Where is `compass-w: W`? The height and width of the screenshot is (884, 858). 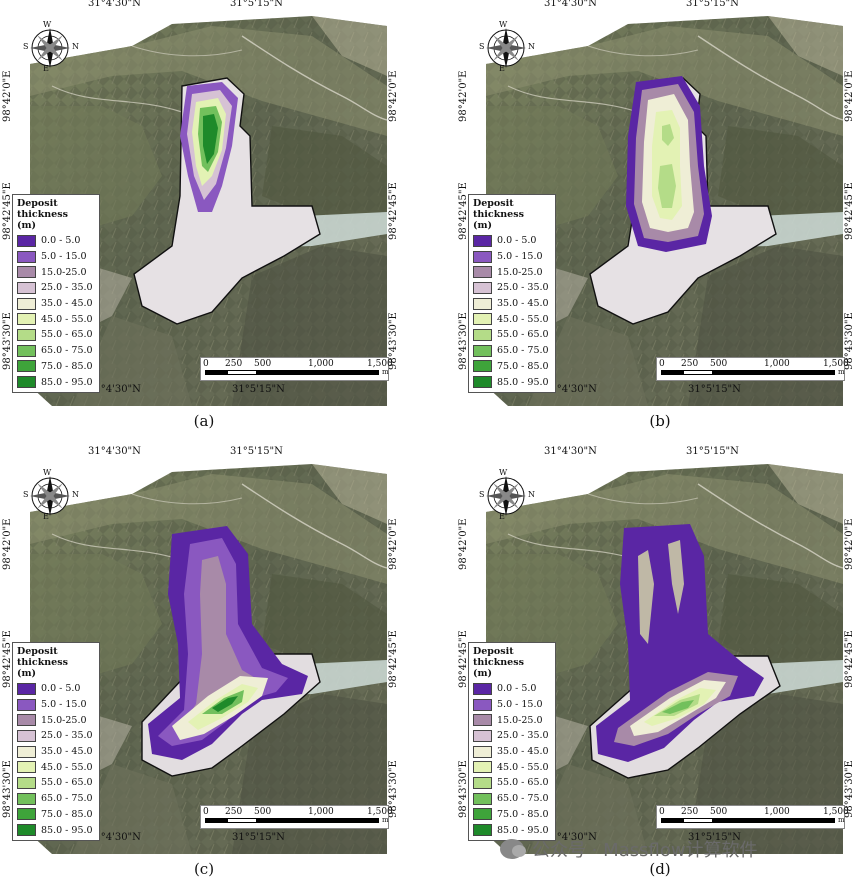 compass-w: W is located at coordinates (503, 472).